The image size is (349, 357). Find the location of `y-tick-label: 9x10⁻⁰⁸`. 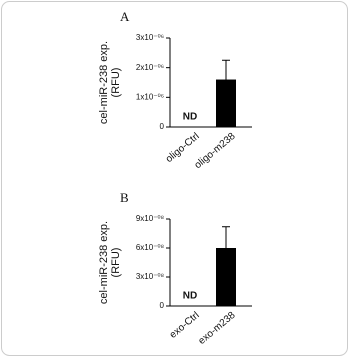

y-tick-label: 9x10⁻⁰⁸ is located at coordinates (150, 218).